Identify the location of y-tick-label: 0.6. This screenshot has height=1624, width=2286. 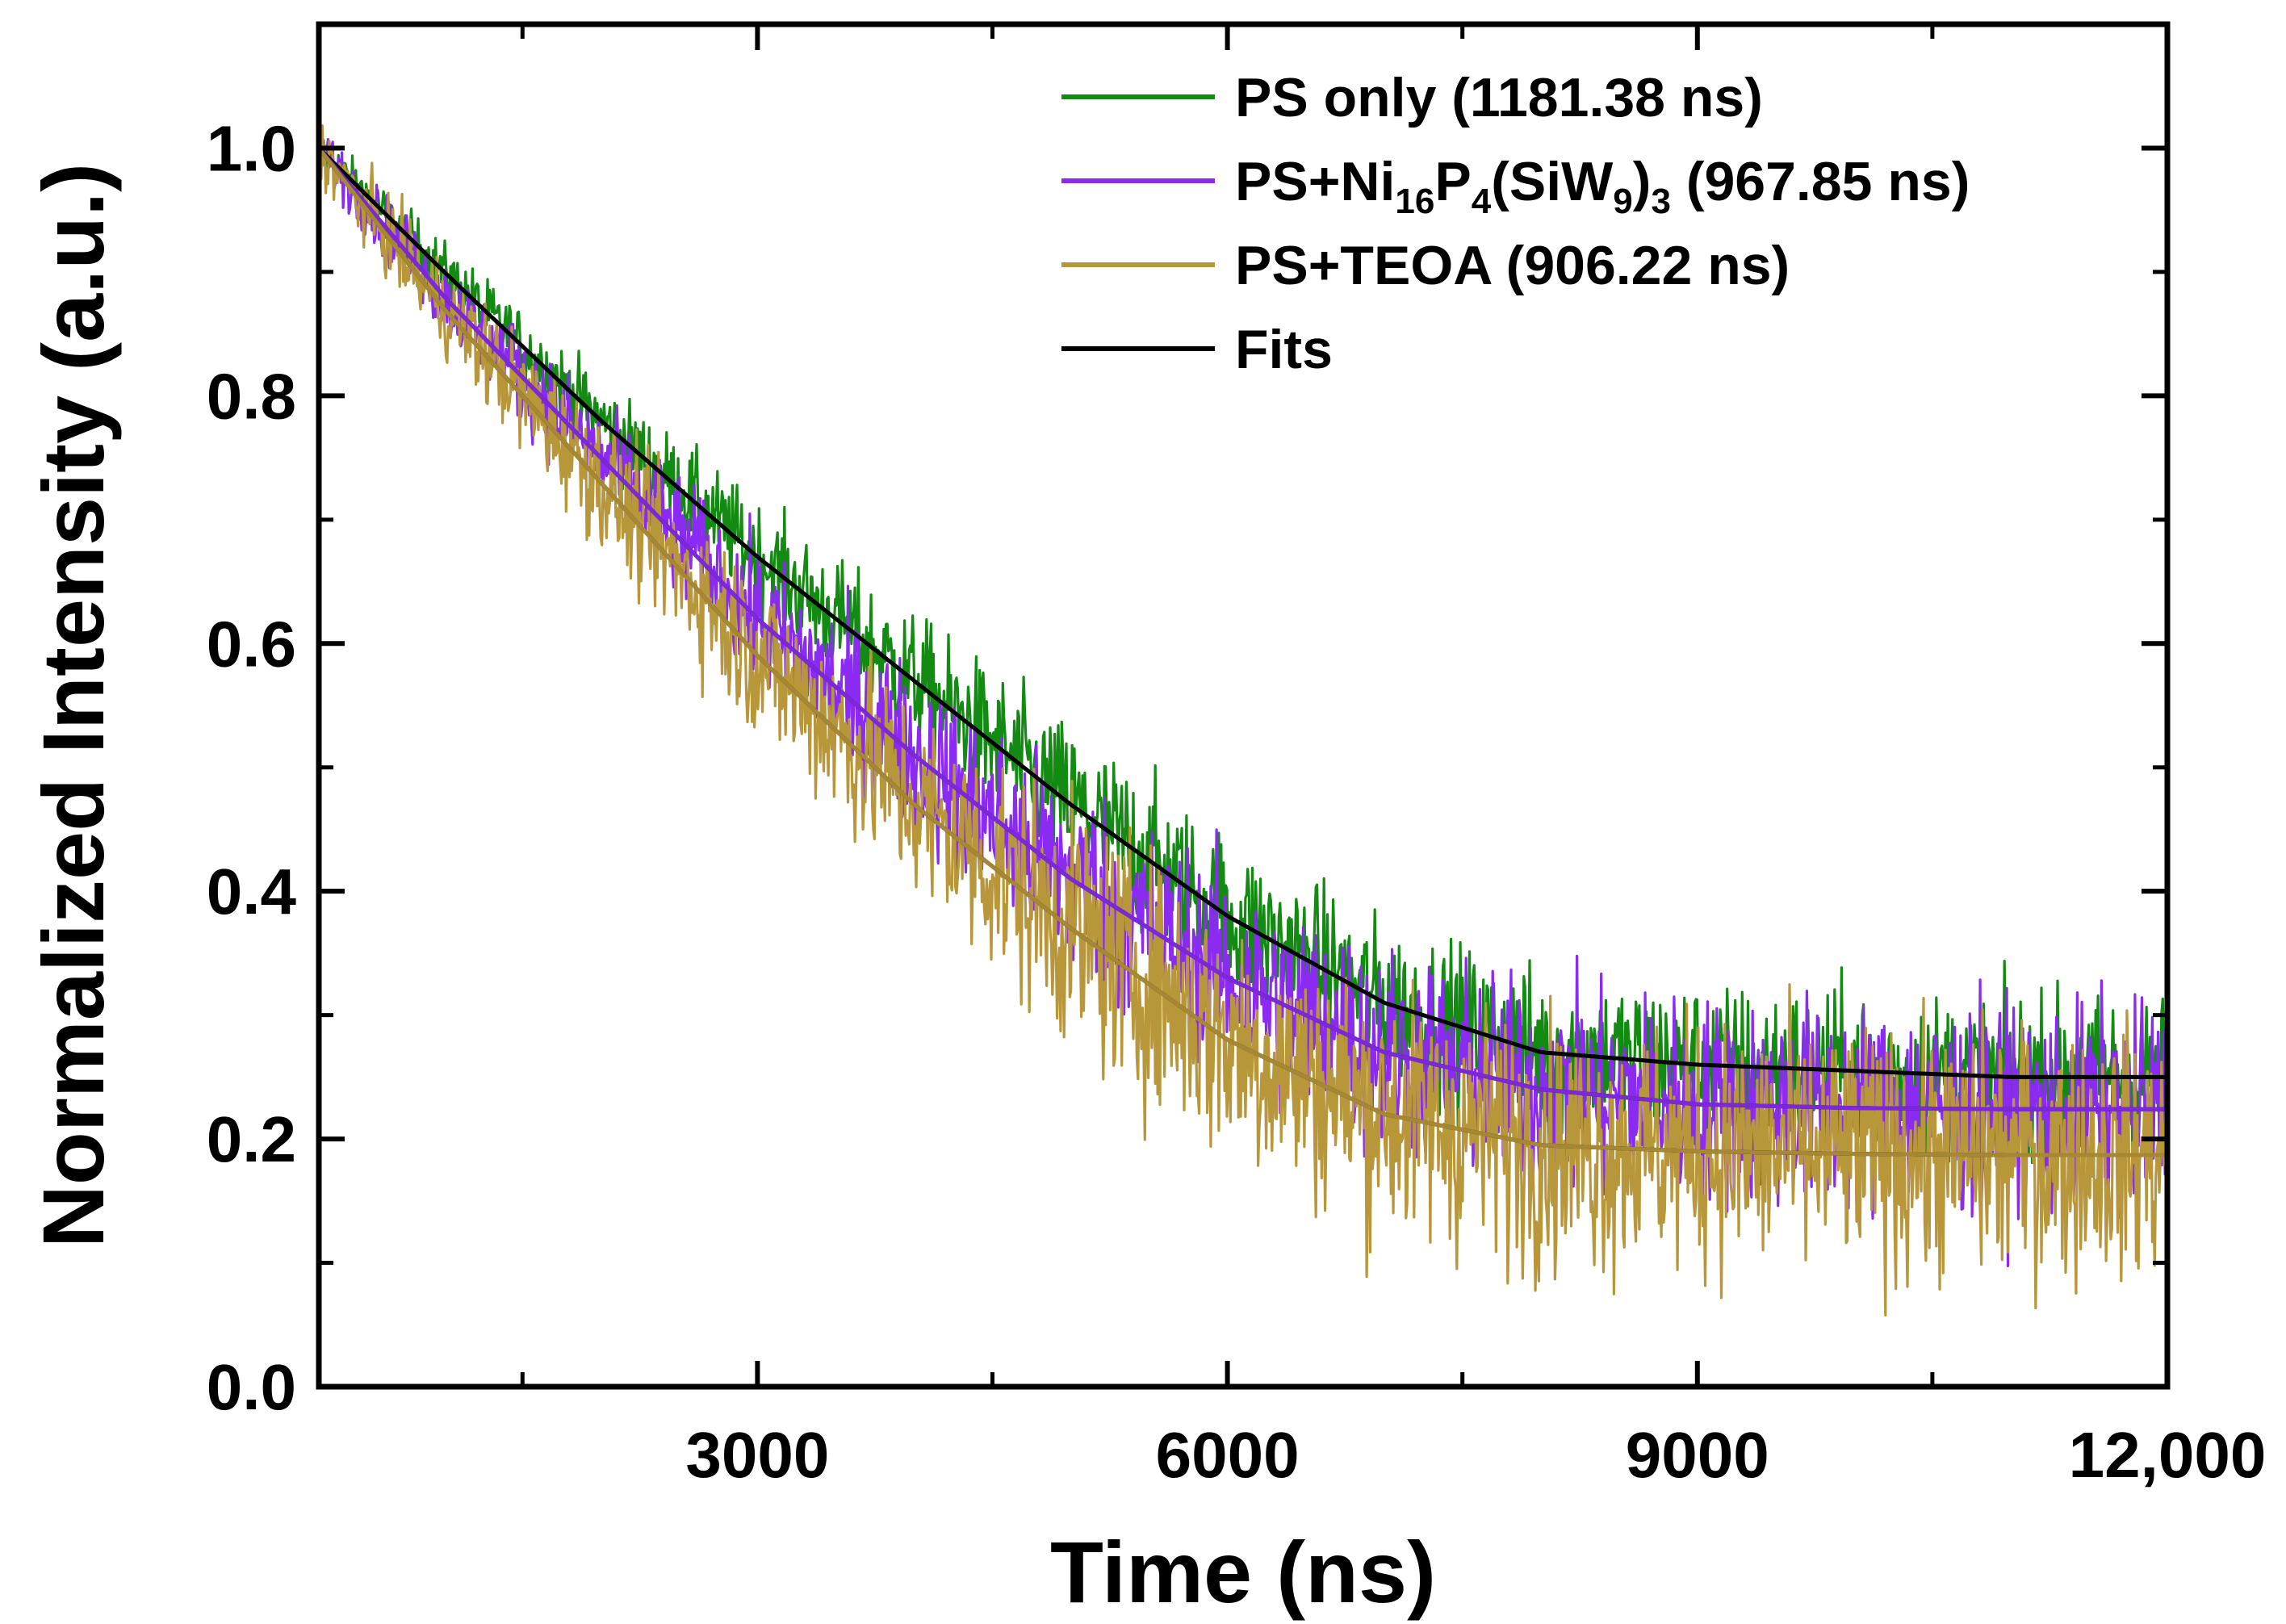
(252, 644).